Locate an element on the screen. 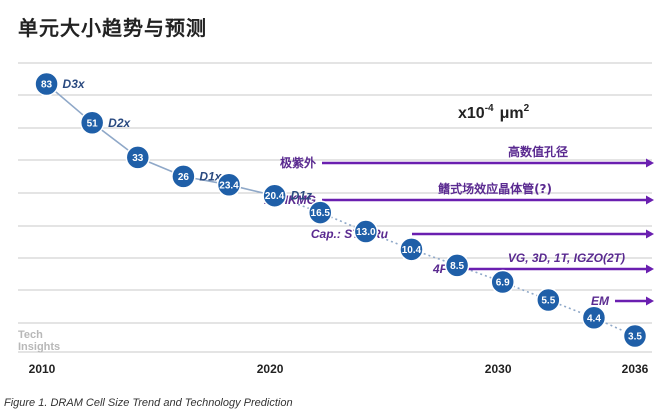 This screenshot has height=415, width=666. arrow-right-label-0: 高数值孔径 is located at coordinates (538, 151).